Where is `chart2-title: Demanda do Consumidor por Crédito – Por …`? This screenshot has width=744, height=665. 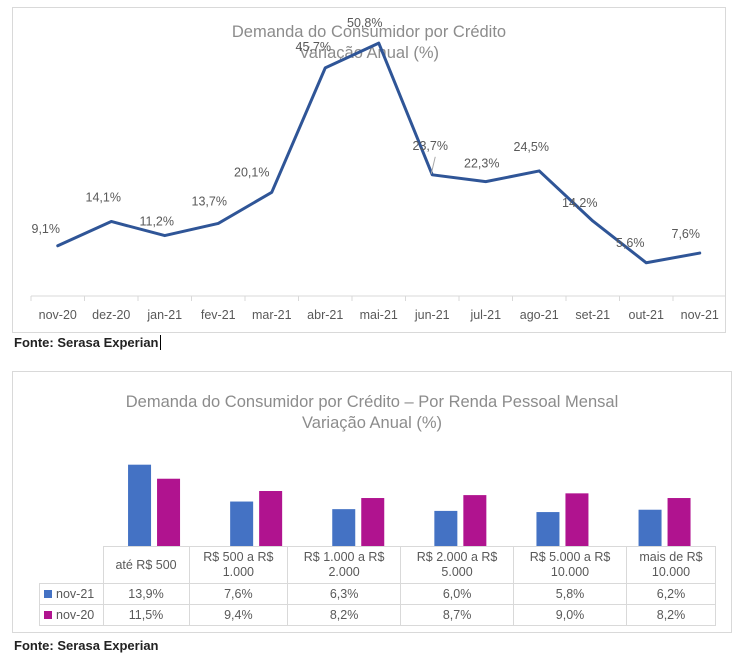 chart2-title: Demanda do Consumidor por Crédito – Por … is located at coordinates (372, 402).